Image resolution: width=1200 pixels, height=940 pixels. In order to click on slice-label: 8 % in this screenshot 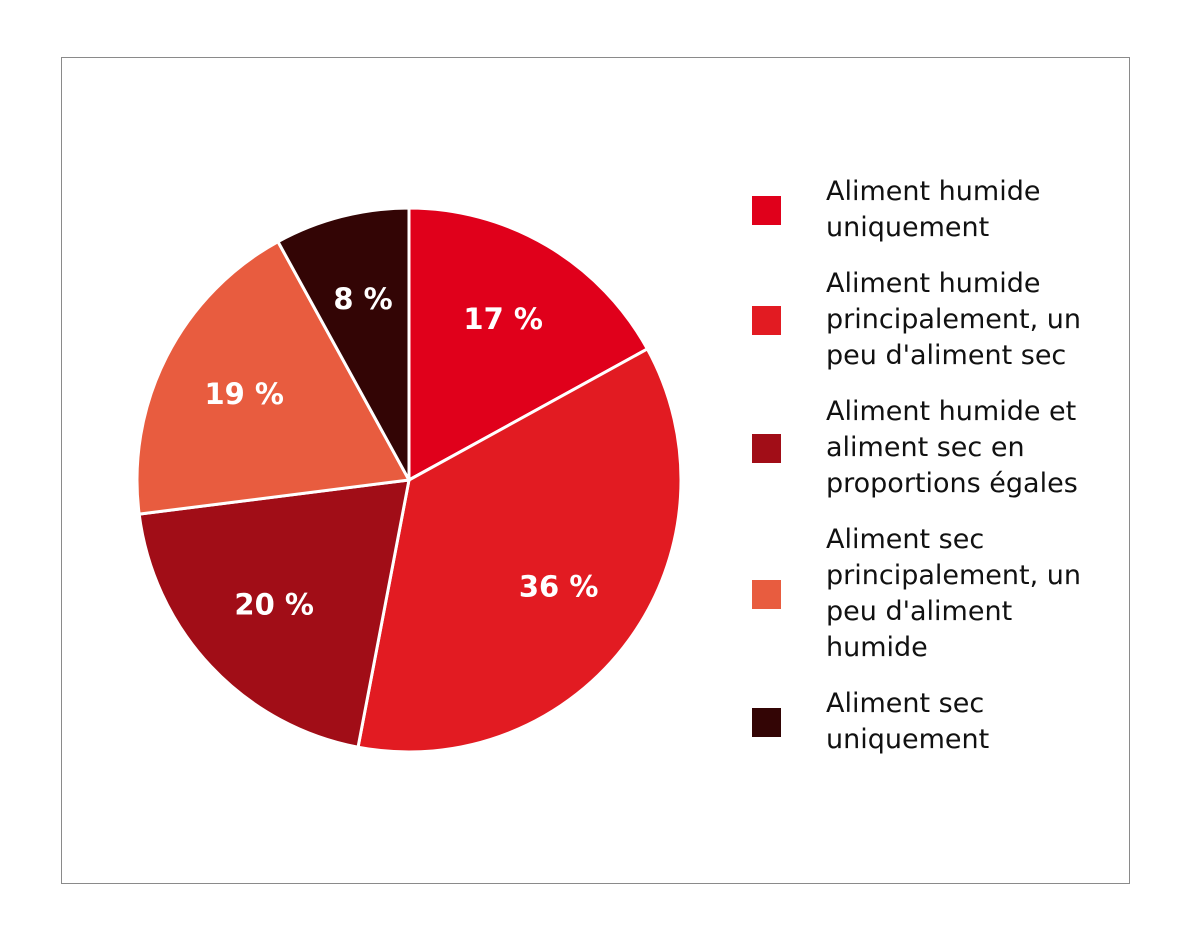, I will do `click(362, 299)`.